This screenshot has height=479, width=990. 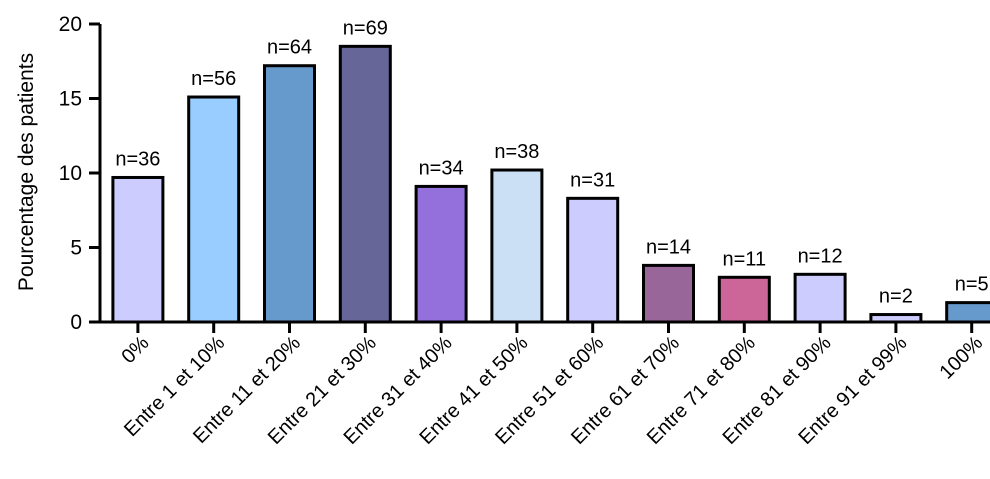 What do you see at coordinates (26, 172) in the screenshot?
I see `y-axis-label: Pourcentage des patients` at bounding box center [26, 172].